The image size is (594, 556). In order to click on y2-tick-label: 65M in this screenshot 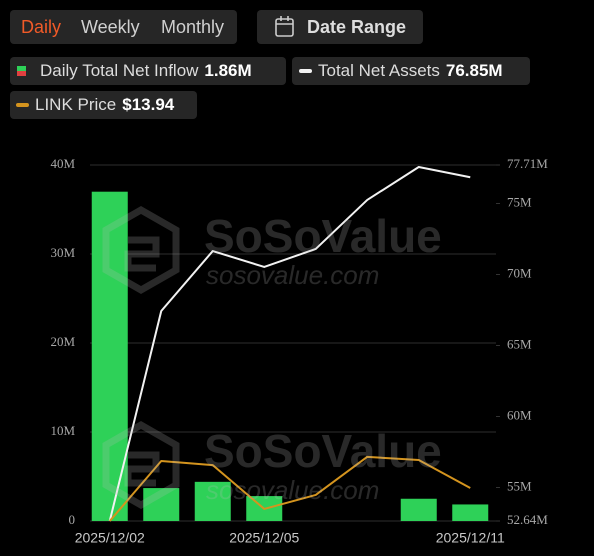, I will do `click(519, 343)`.